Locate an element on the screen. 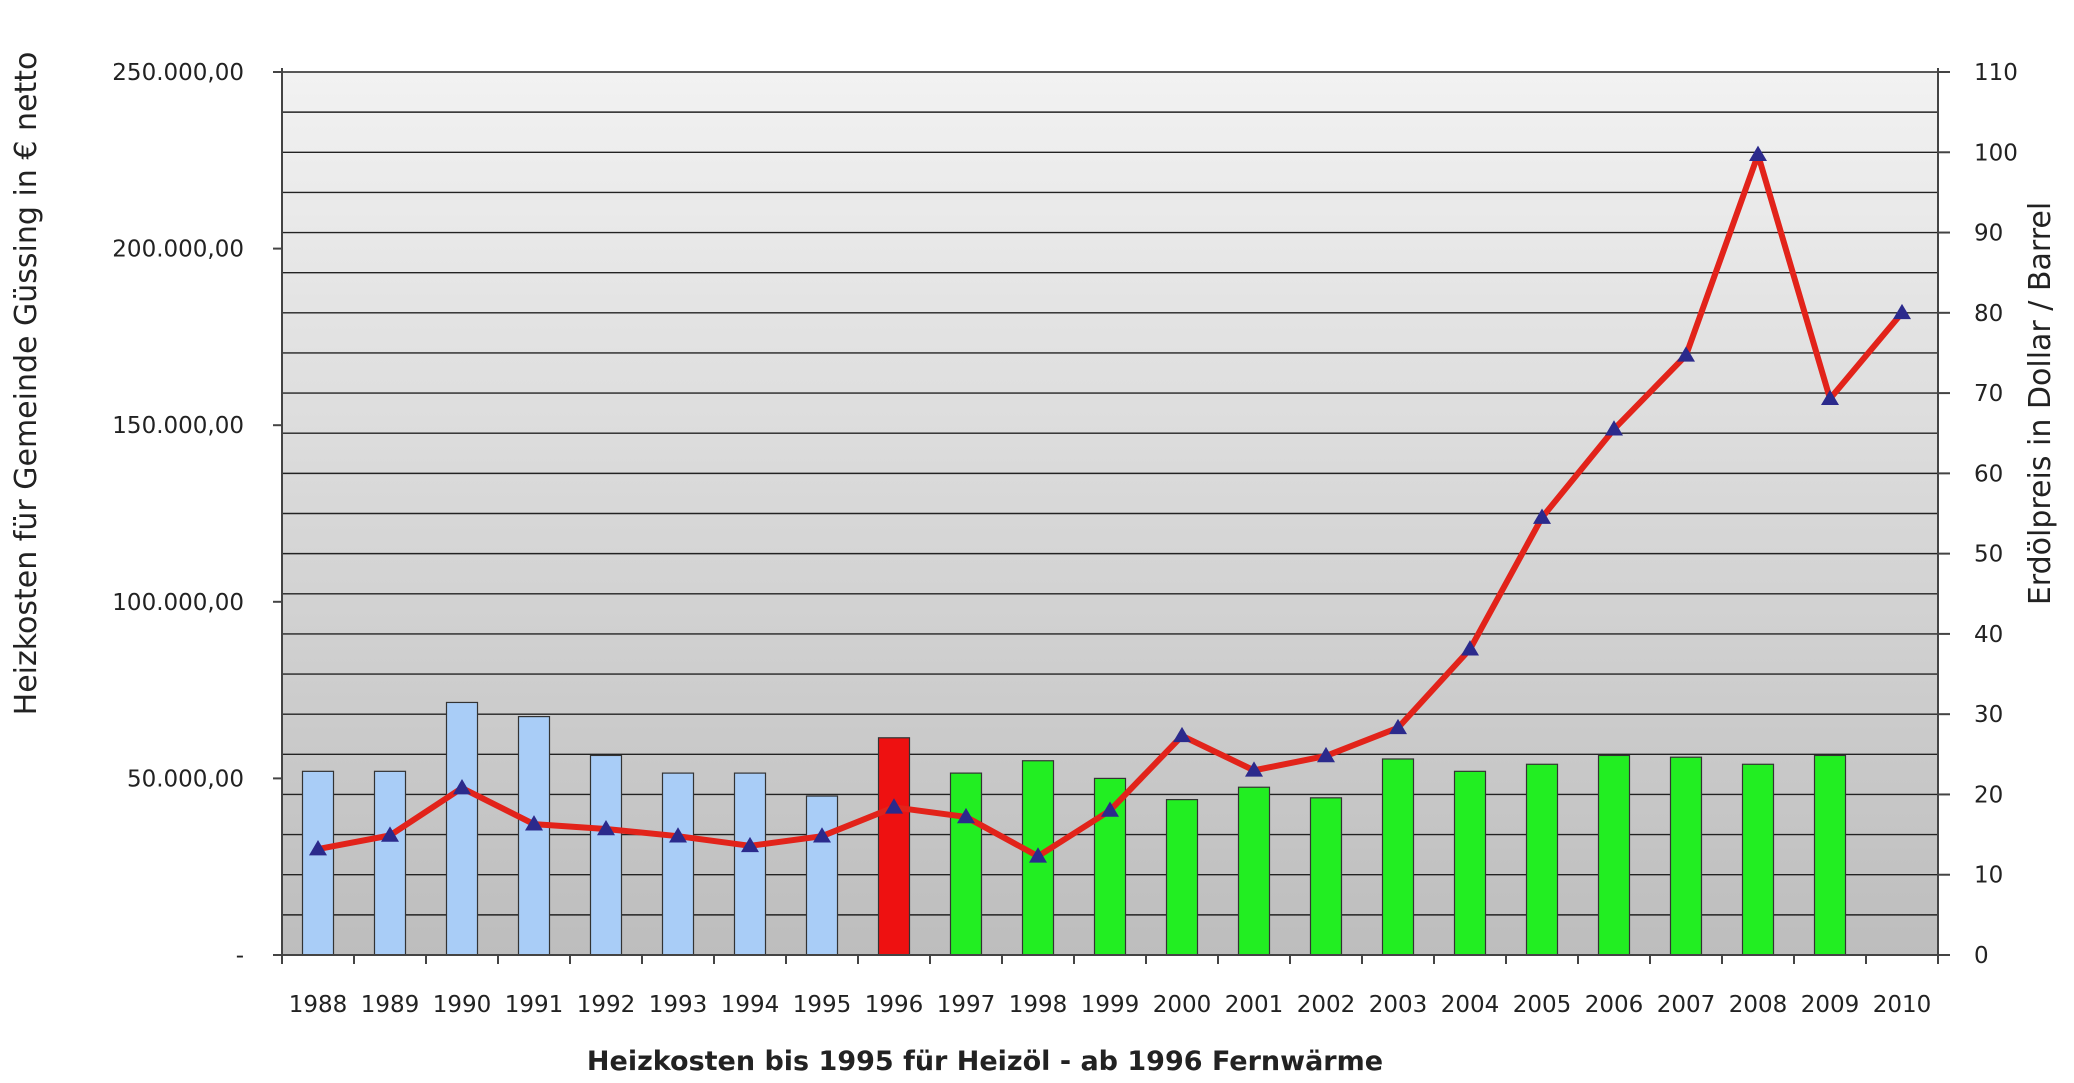 The height and width of the screenshot is (1083, 2074). y2-tick-label: 60 is located at coordinates (1988, 474).